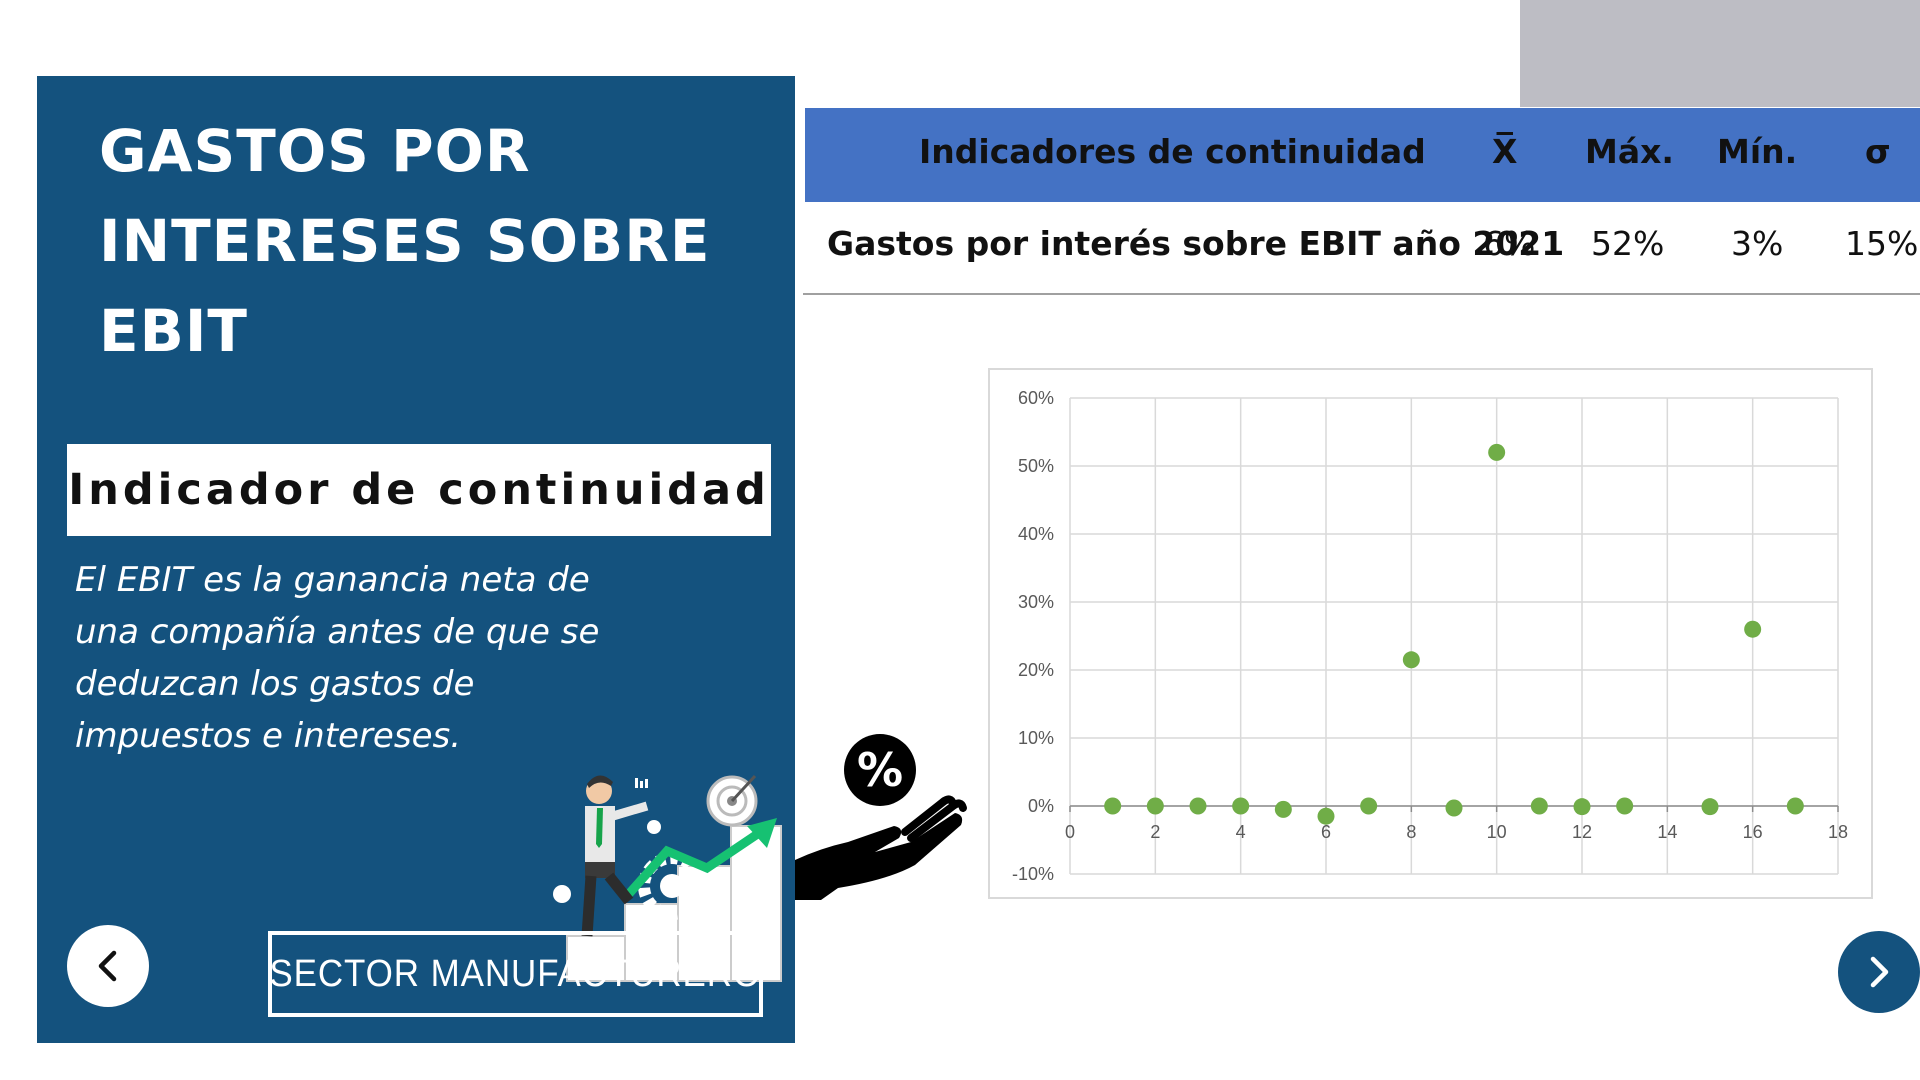  I want to click on x-tick-label: 6, so click(1326, 832).